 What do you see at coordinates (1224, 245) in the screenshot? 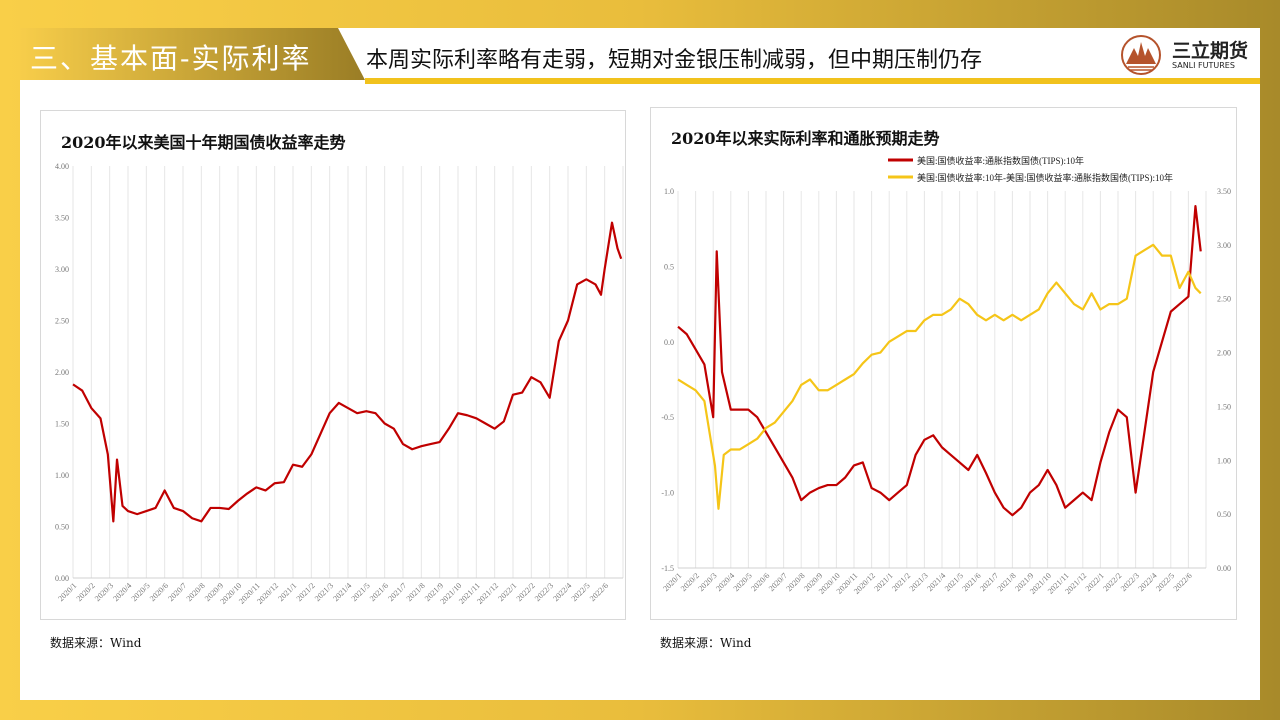
I see `y-right-tick-label: 3.00` at bounding box center [1224, 245].